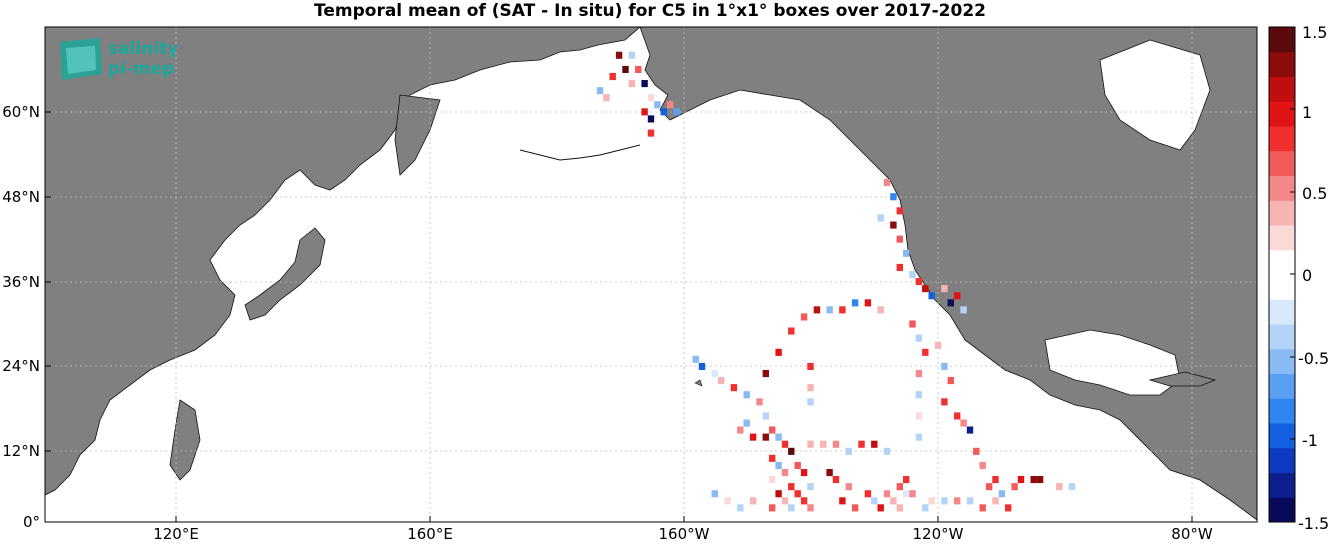  What do you see at coordinates (1307, 112) in the screenshot?
I see `colorbar-label: 1` at bounding box center [1307, 112].